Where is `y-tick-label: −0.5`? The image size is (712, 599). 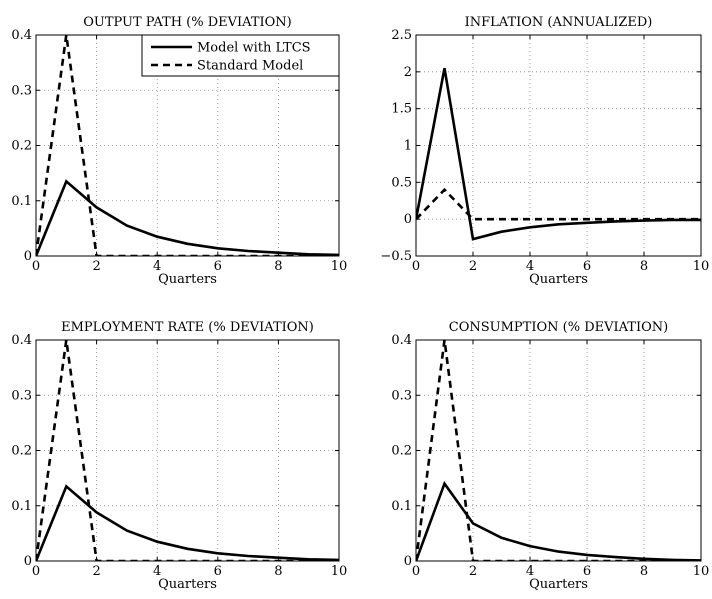 y-tick-label: −0.5 is located at coordinates (396, 256).